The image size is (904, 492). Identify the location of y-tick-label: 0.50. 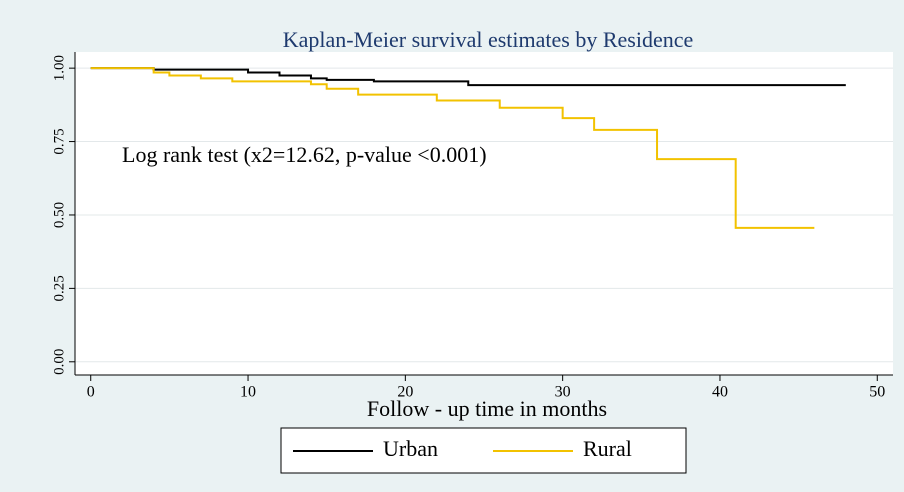
(59, 215).